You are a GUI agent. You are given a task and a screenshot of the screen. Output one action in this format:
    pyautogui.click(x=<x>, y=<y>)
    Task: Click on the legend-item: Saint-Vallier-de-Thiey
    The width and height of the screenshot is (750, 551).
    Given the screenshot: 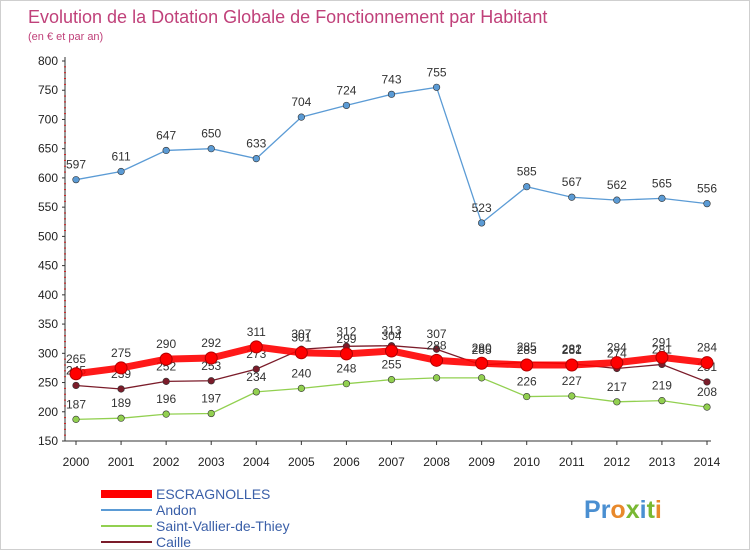 What is the action you would take?
    pyautogui.click(x=195, y=526)
    